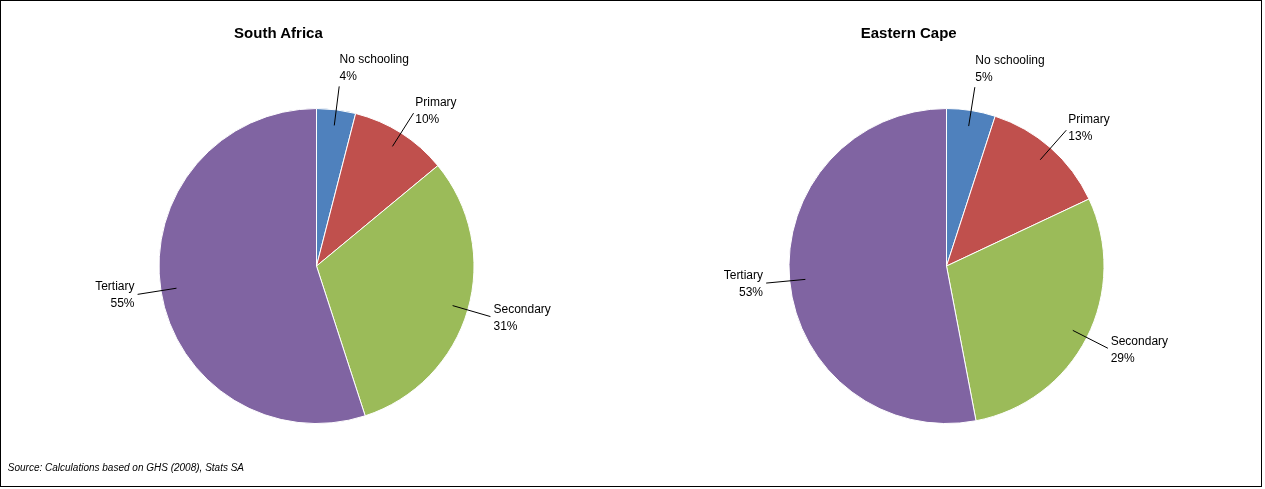  I want to click on source-note: Source: Calculations based on GHS (2008), Stats SA, so click(126, 468).